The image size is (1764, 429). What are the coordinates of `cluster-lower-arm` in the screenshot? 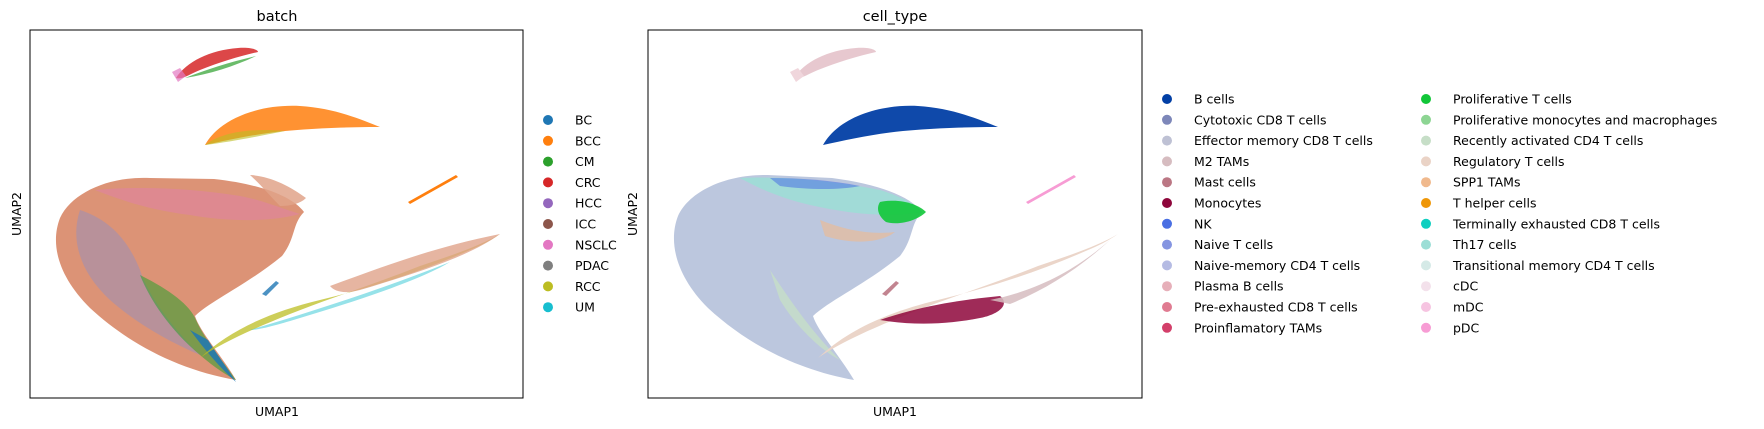 It's located at (968, 296).